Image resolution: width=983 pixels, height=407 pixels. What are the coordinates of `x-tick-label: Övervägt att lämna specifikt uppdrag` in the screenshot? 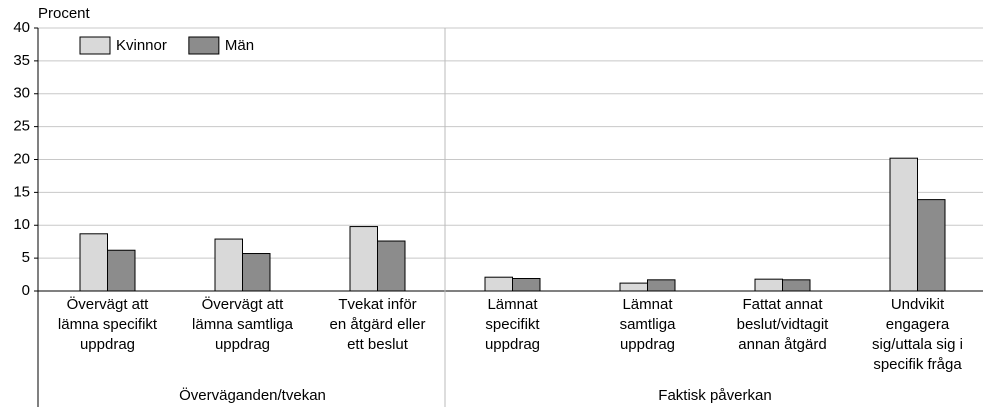 It's located at (108, 324).